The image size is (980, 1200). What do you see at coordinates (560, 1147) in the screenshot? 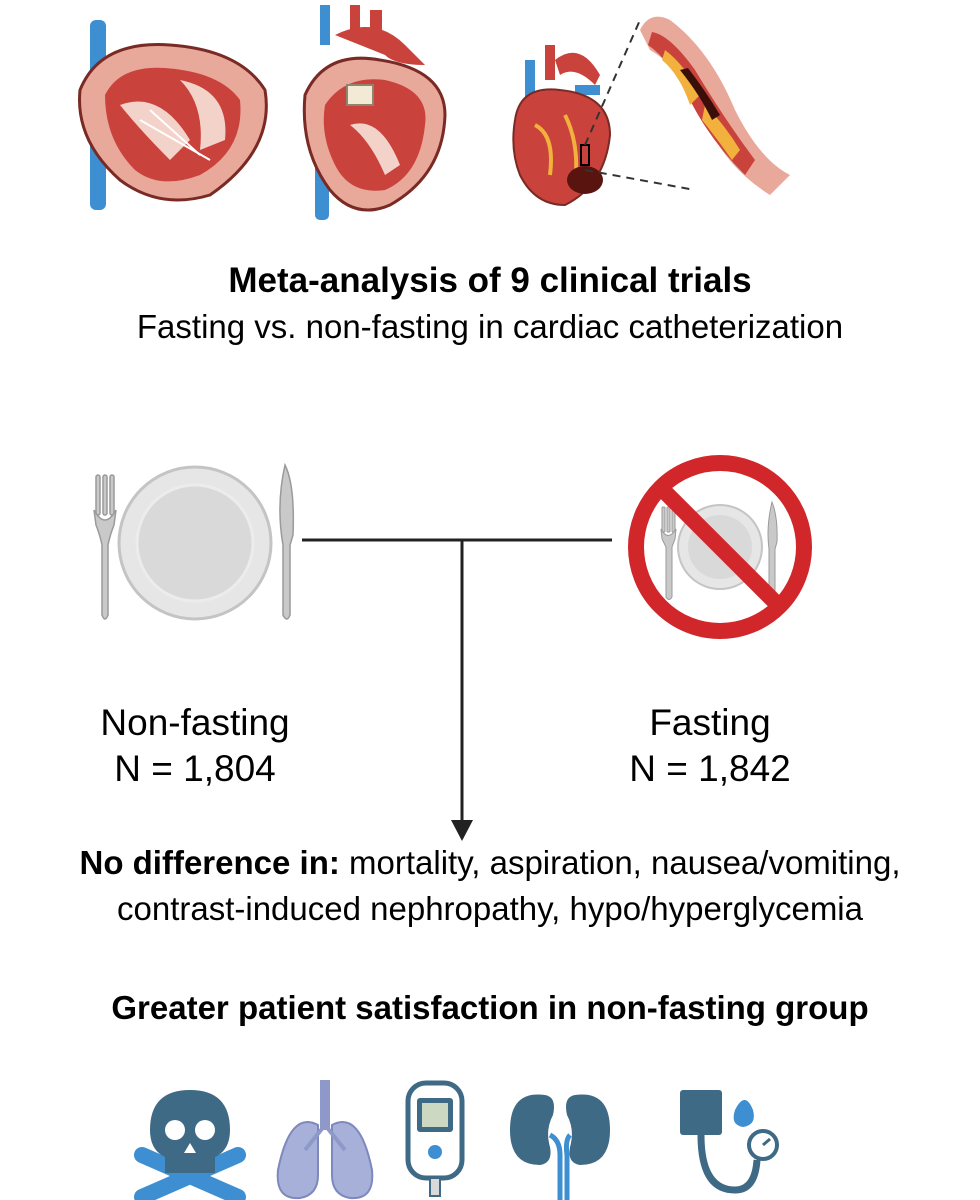
I see `kidneys-icon` at bounding box center [560, 1147].